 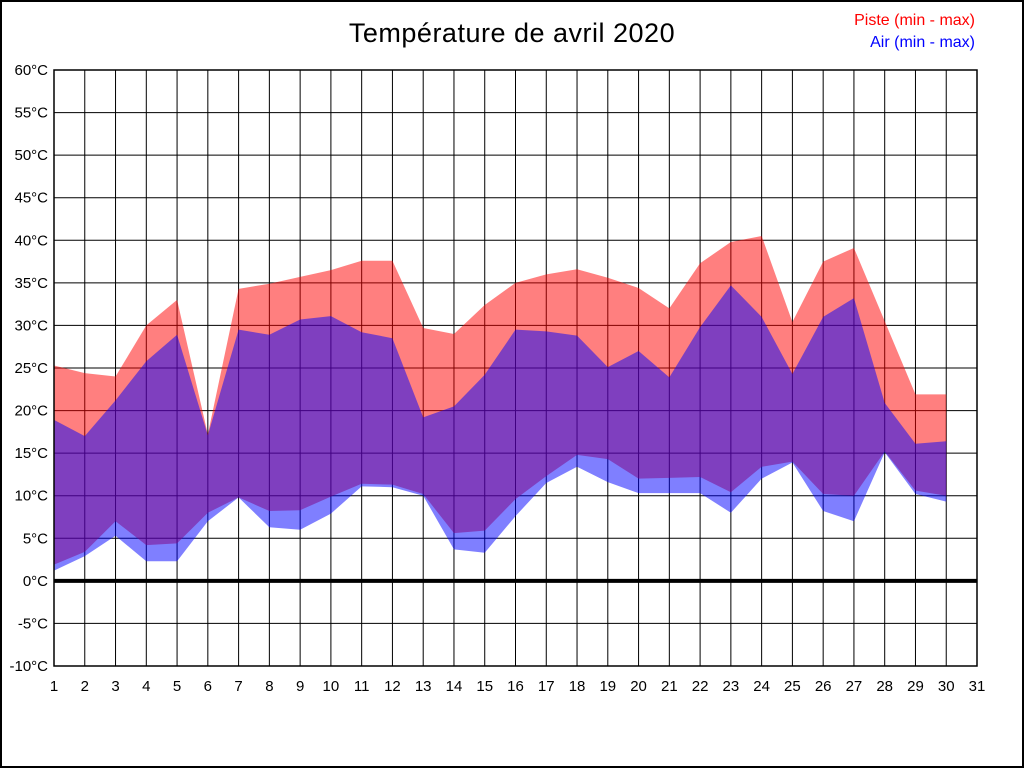 What do you see at coordinates (392, 686) in the screenshot?
I see `svg-text: 12` at bounding box center [392, 686].